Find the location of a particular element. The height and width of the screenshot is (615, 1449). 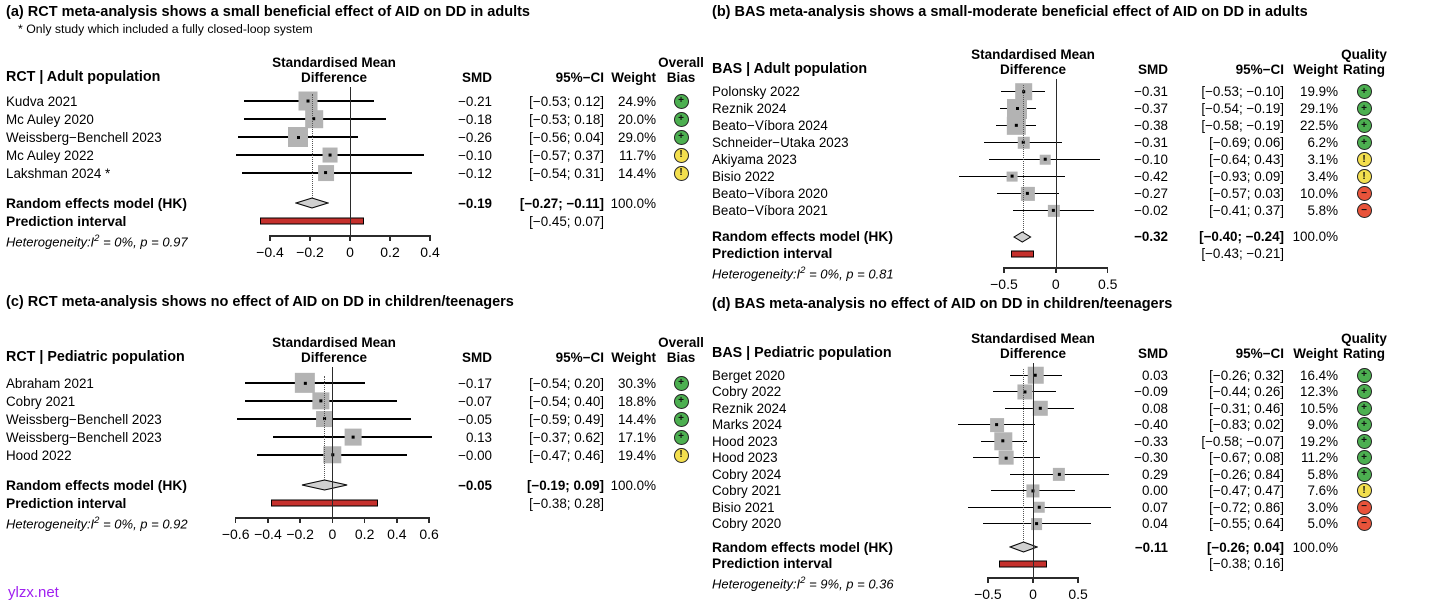

weight-value: 17.1% is located at coordinates (637, 437).